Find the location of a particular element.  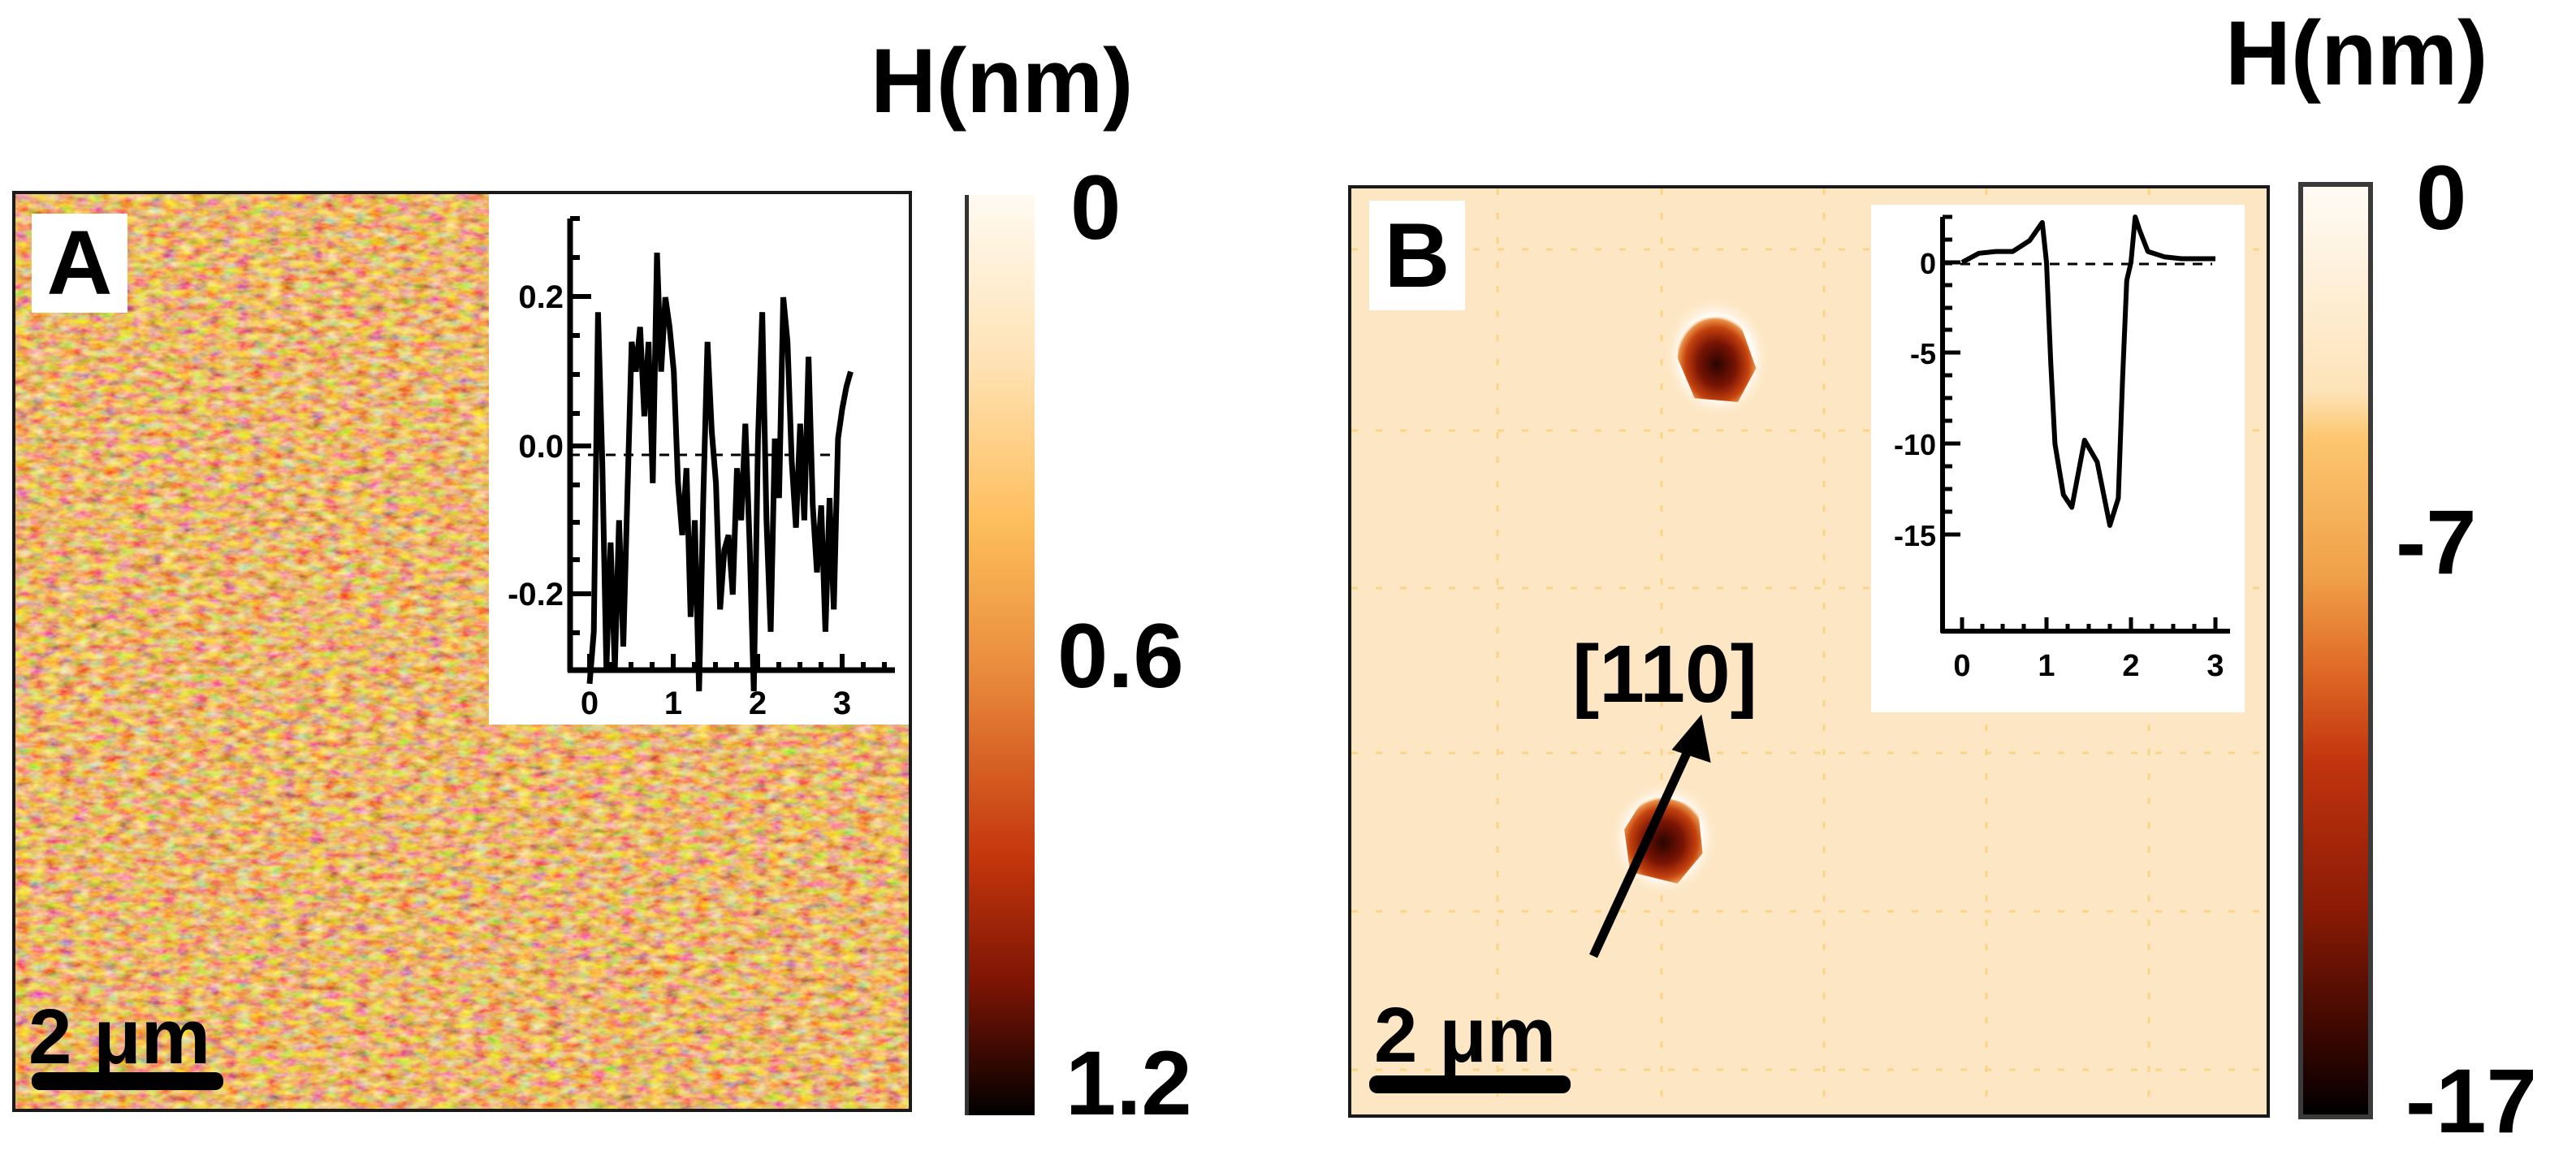

scale-bar-label-a: 2 μm is located at coordinates (120, 1036).